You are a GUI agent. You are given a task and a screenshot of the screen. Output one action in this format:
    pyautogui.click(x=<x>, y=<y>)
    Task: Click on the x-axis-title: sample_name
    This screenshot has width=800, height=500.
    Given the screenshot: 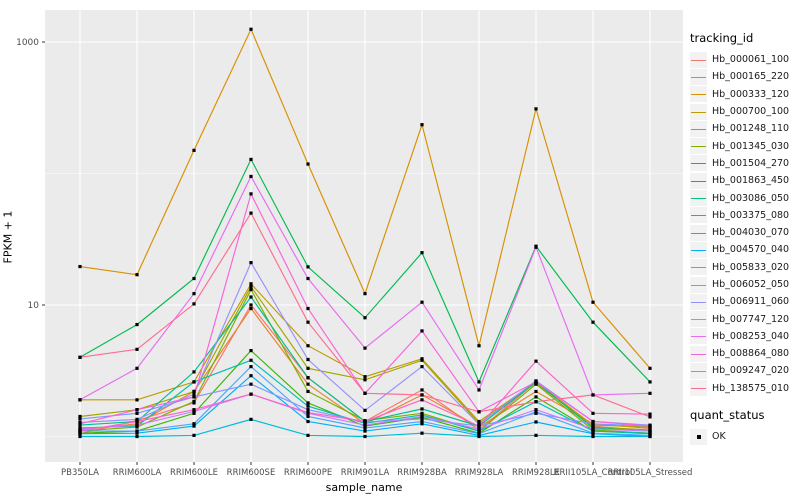 What is the action you would take?
    pyautogui.click(x=364, y=487)
    